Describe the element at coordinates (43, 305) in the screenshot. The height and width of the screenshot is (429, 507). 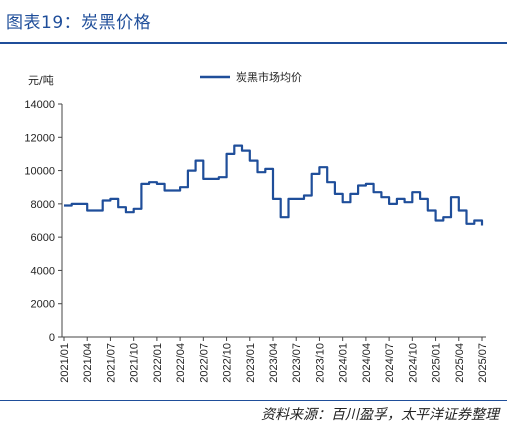
I see `y-tick-label: 2000` at that location.